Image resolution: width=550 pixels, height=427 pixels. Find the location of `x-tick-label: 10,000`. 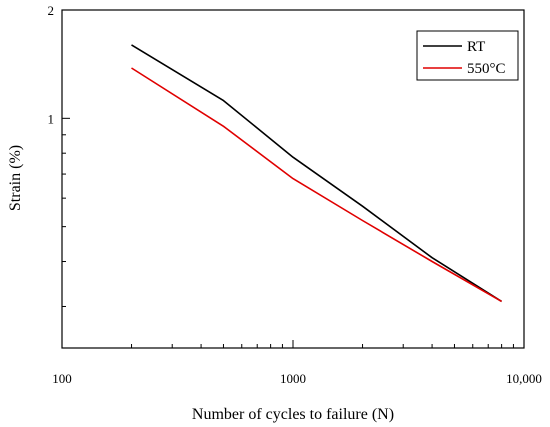

x-tick-label: 10,000 is located at coordinates (524, 378).